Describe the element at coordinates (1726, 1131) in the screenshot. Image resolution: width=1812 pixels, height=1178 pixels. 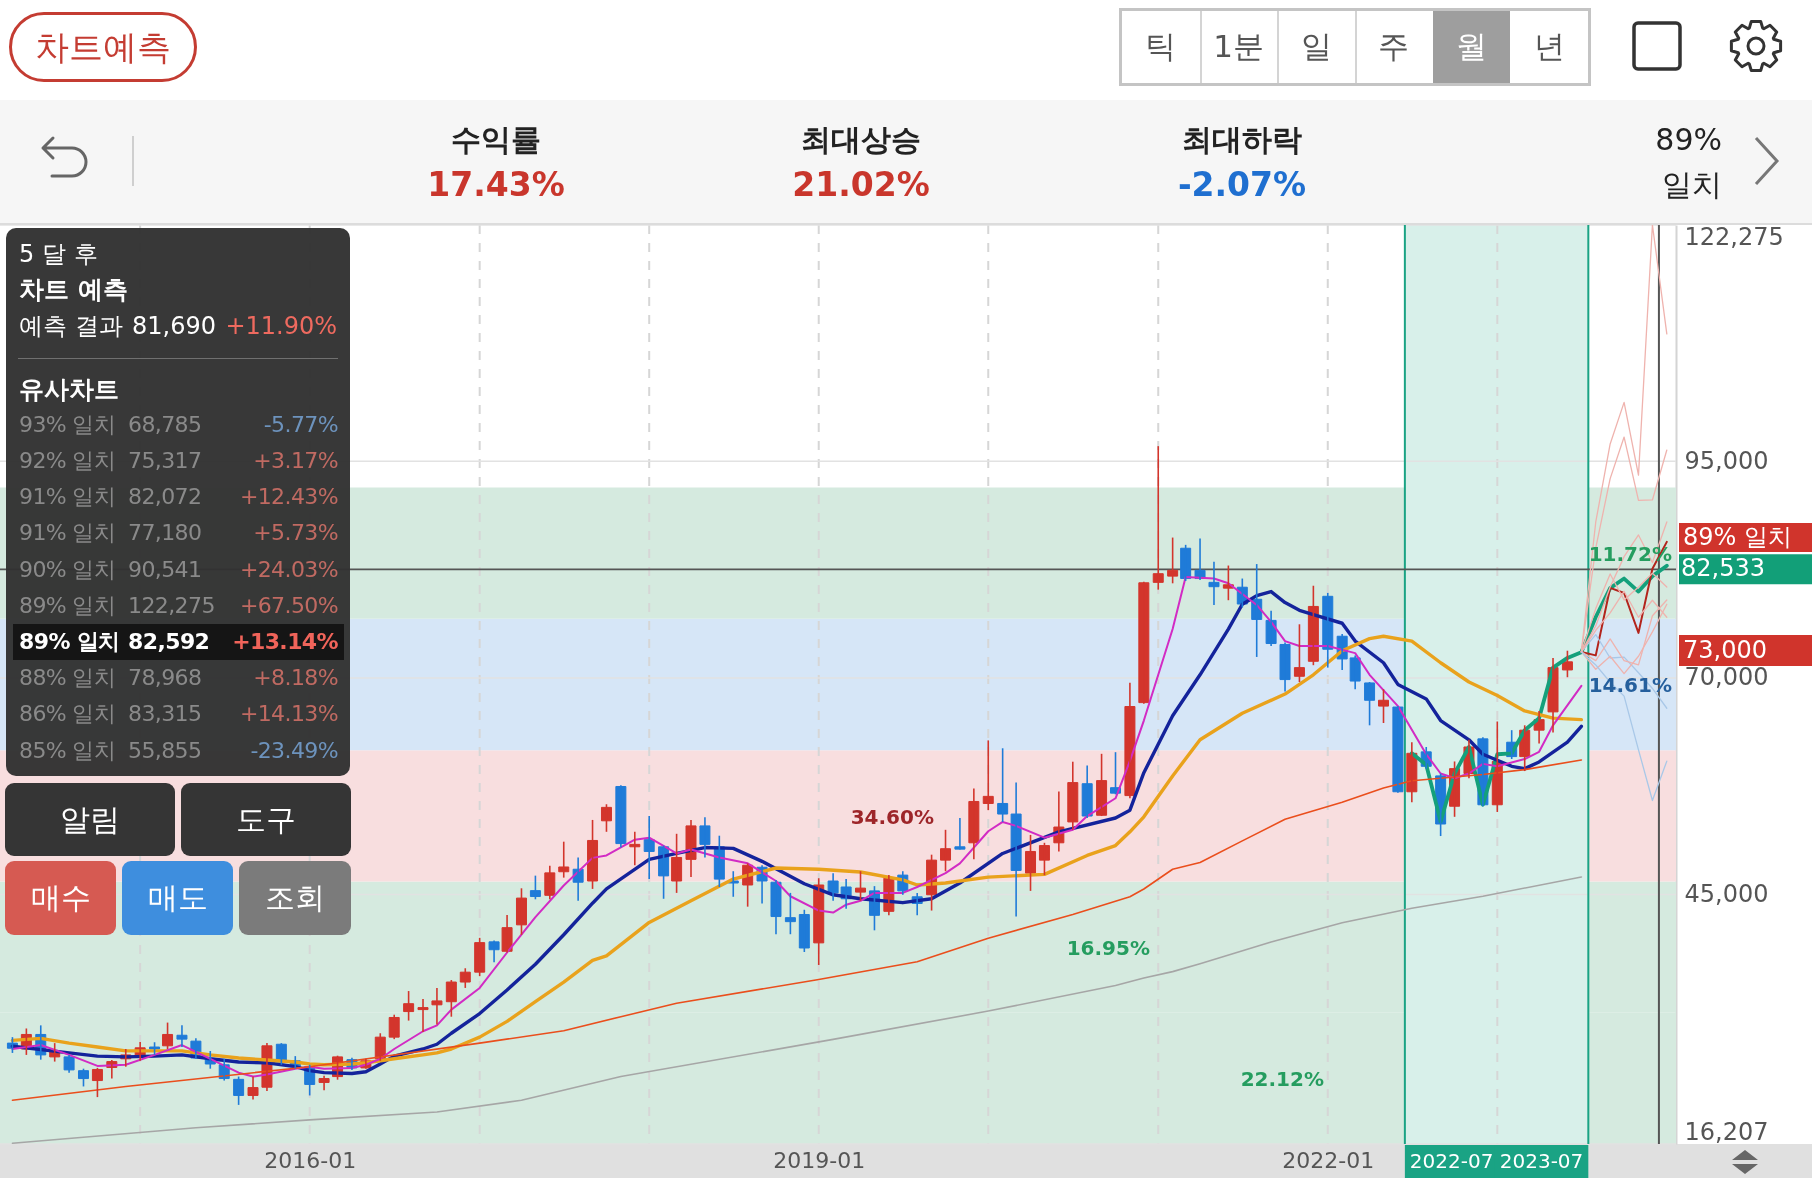
I see `y-tick-label: 16,207` at that location.